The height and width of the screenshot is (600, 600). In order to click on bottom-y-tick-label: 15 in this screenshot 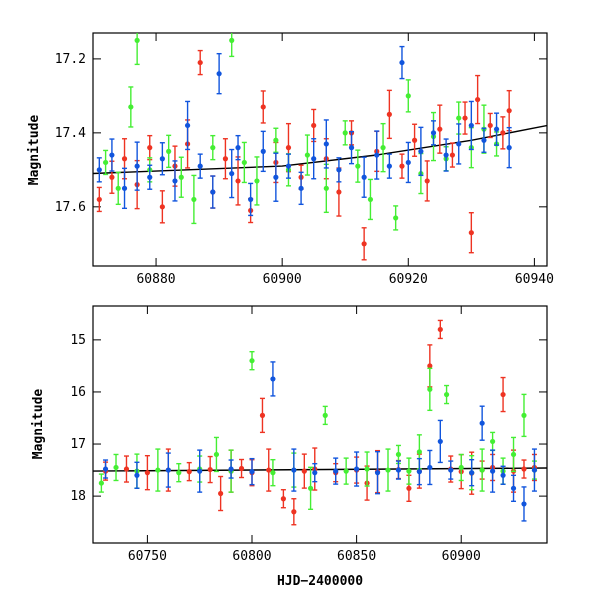, I will do `click(78, 340)`.